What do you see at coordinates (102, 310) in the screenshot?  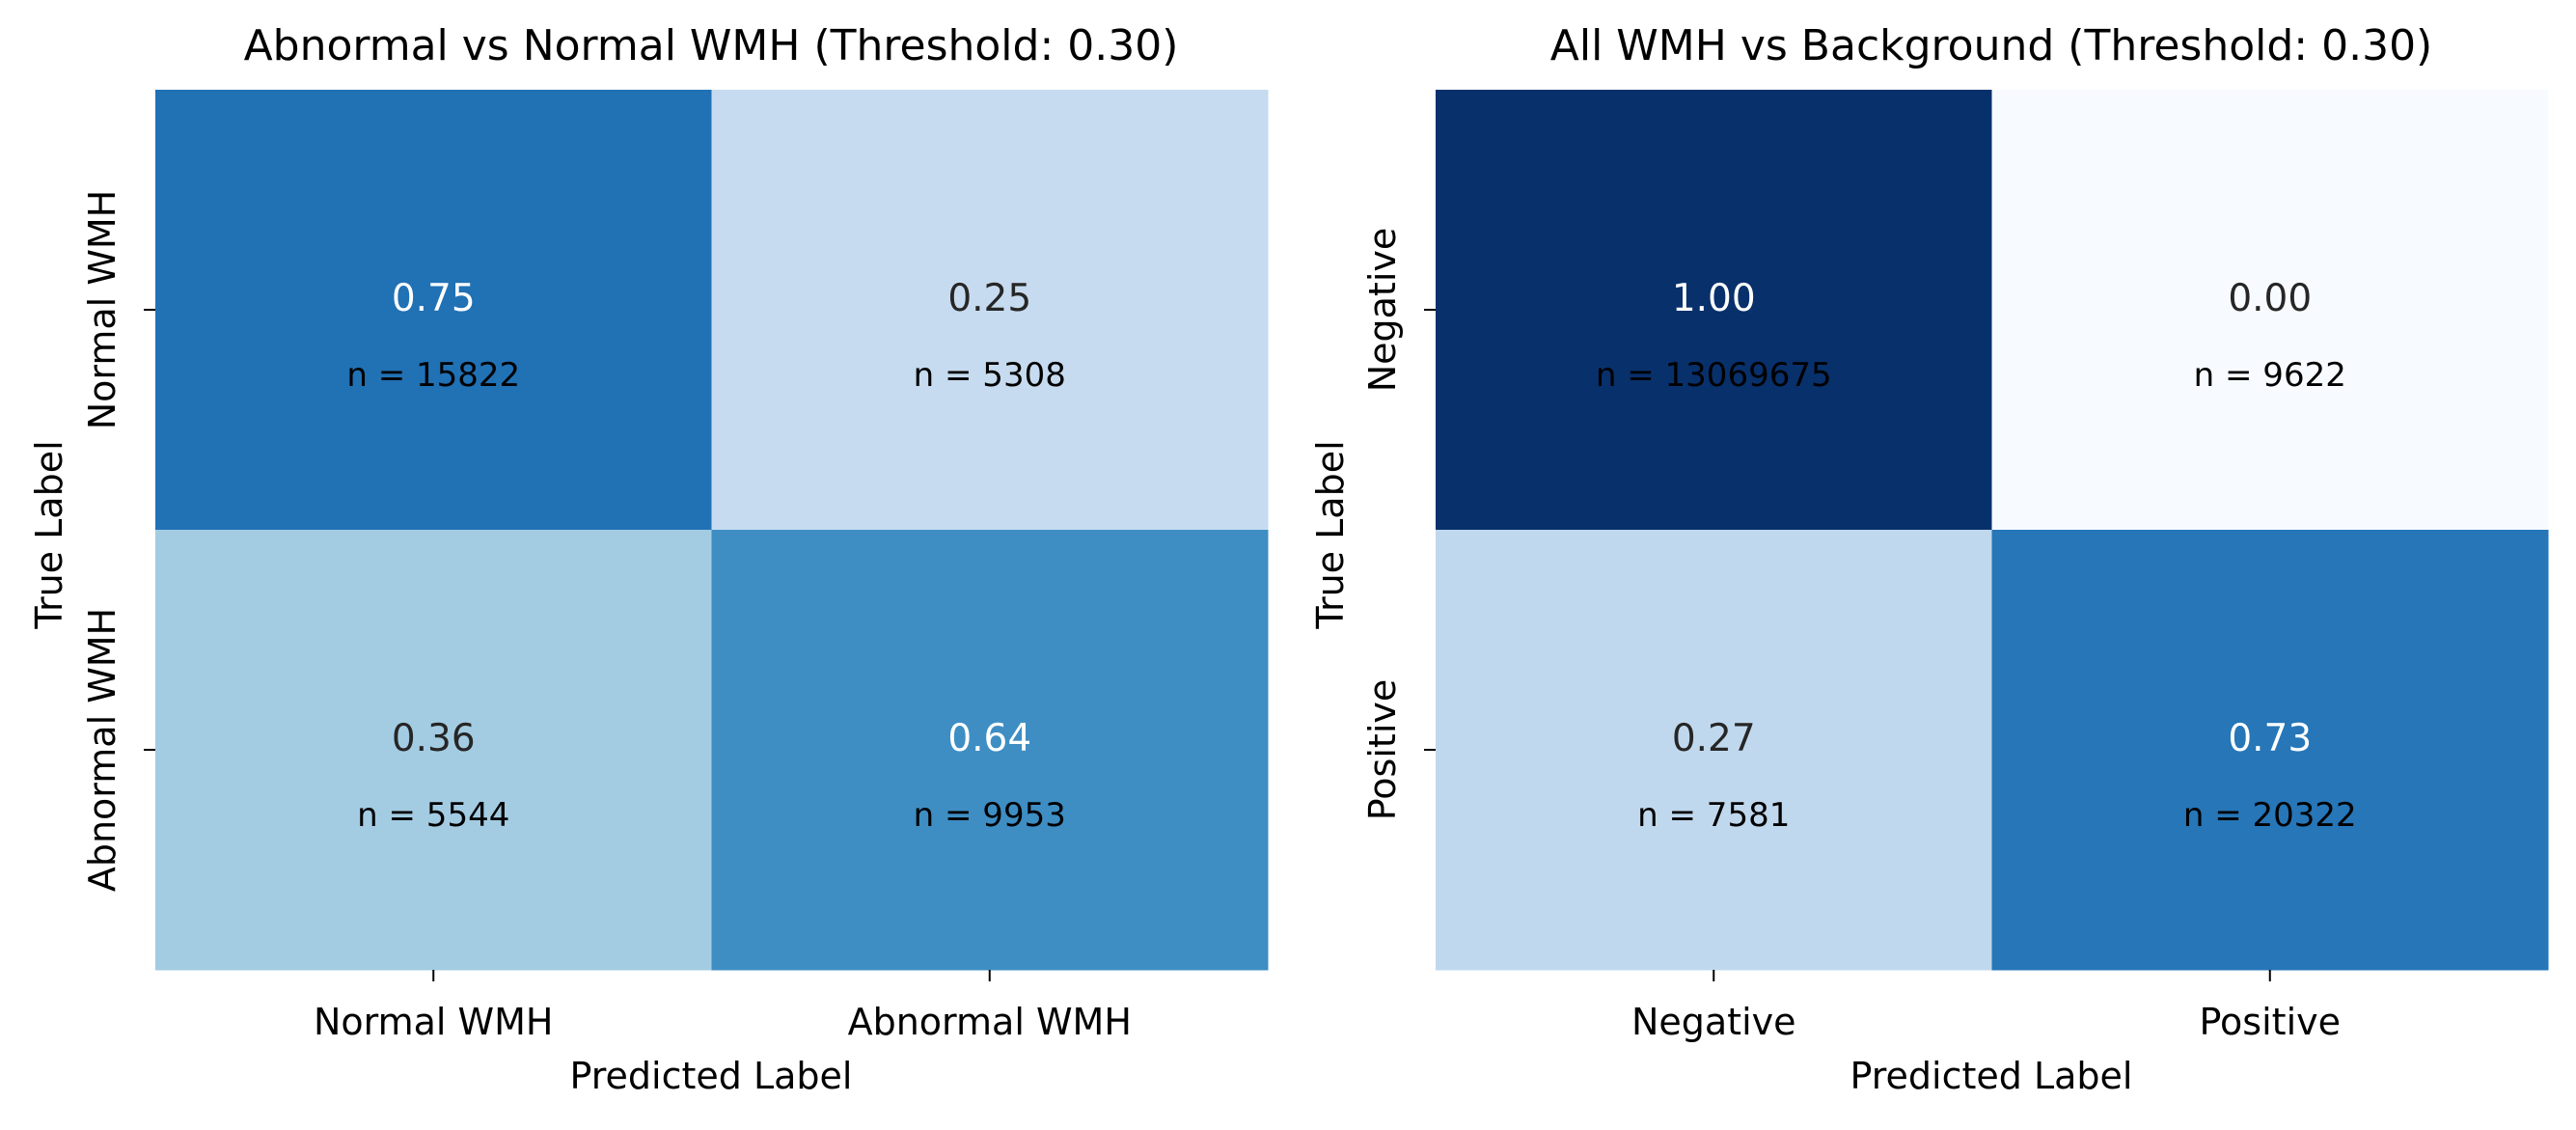 I see `y-tick-label: Normal WMH` at bounding box center [102, 310].